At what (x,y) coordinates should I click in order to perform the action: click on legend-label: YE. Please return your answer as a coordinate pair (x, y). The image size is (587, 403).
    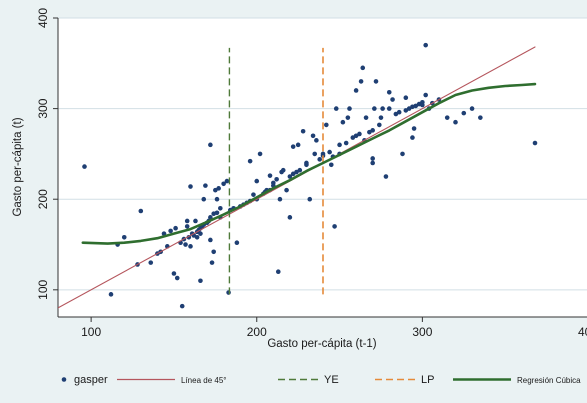
    Looking at the image, I should click on (331, 380).